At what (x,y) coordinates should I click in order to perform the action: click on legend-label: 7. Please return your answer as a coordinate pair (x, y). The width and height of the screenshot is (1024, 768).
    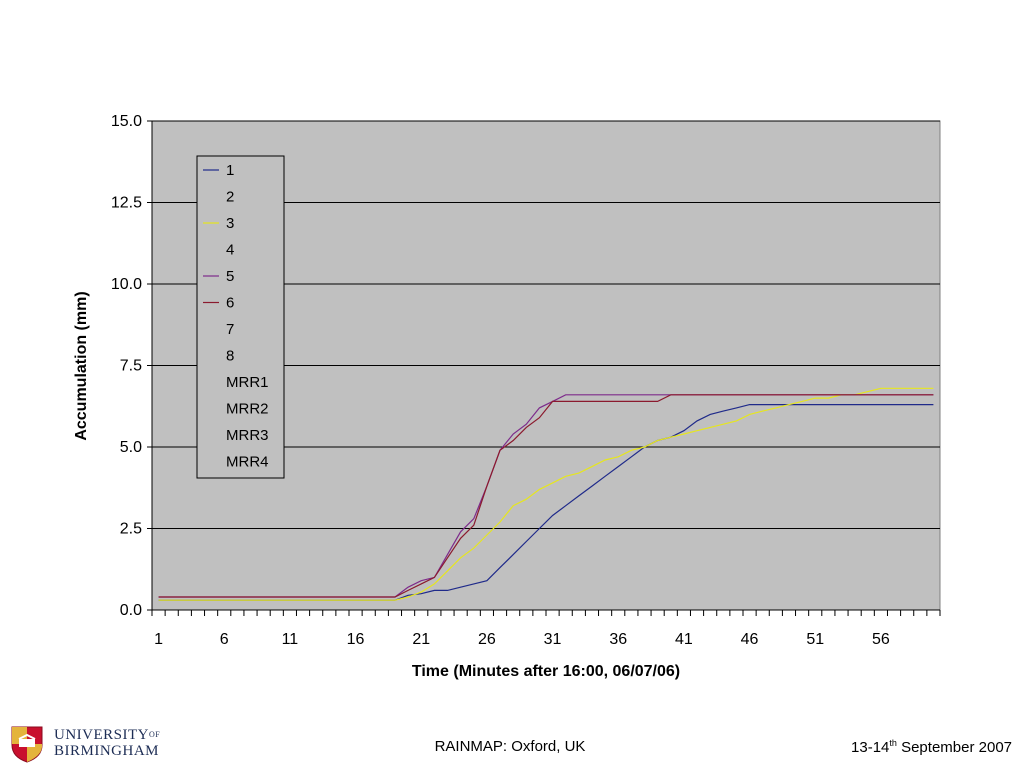
    Looking at the image, I should click on (230, 329).